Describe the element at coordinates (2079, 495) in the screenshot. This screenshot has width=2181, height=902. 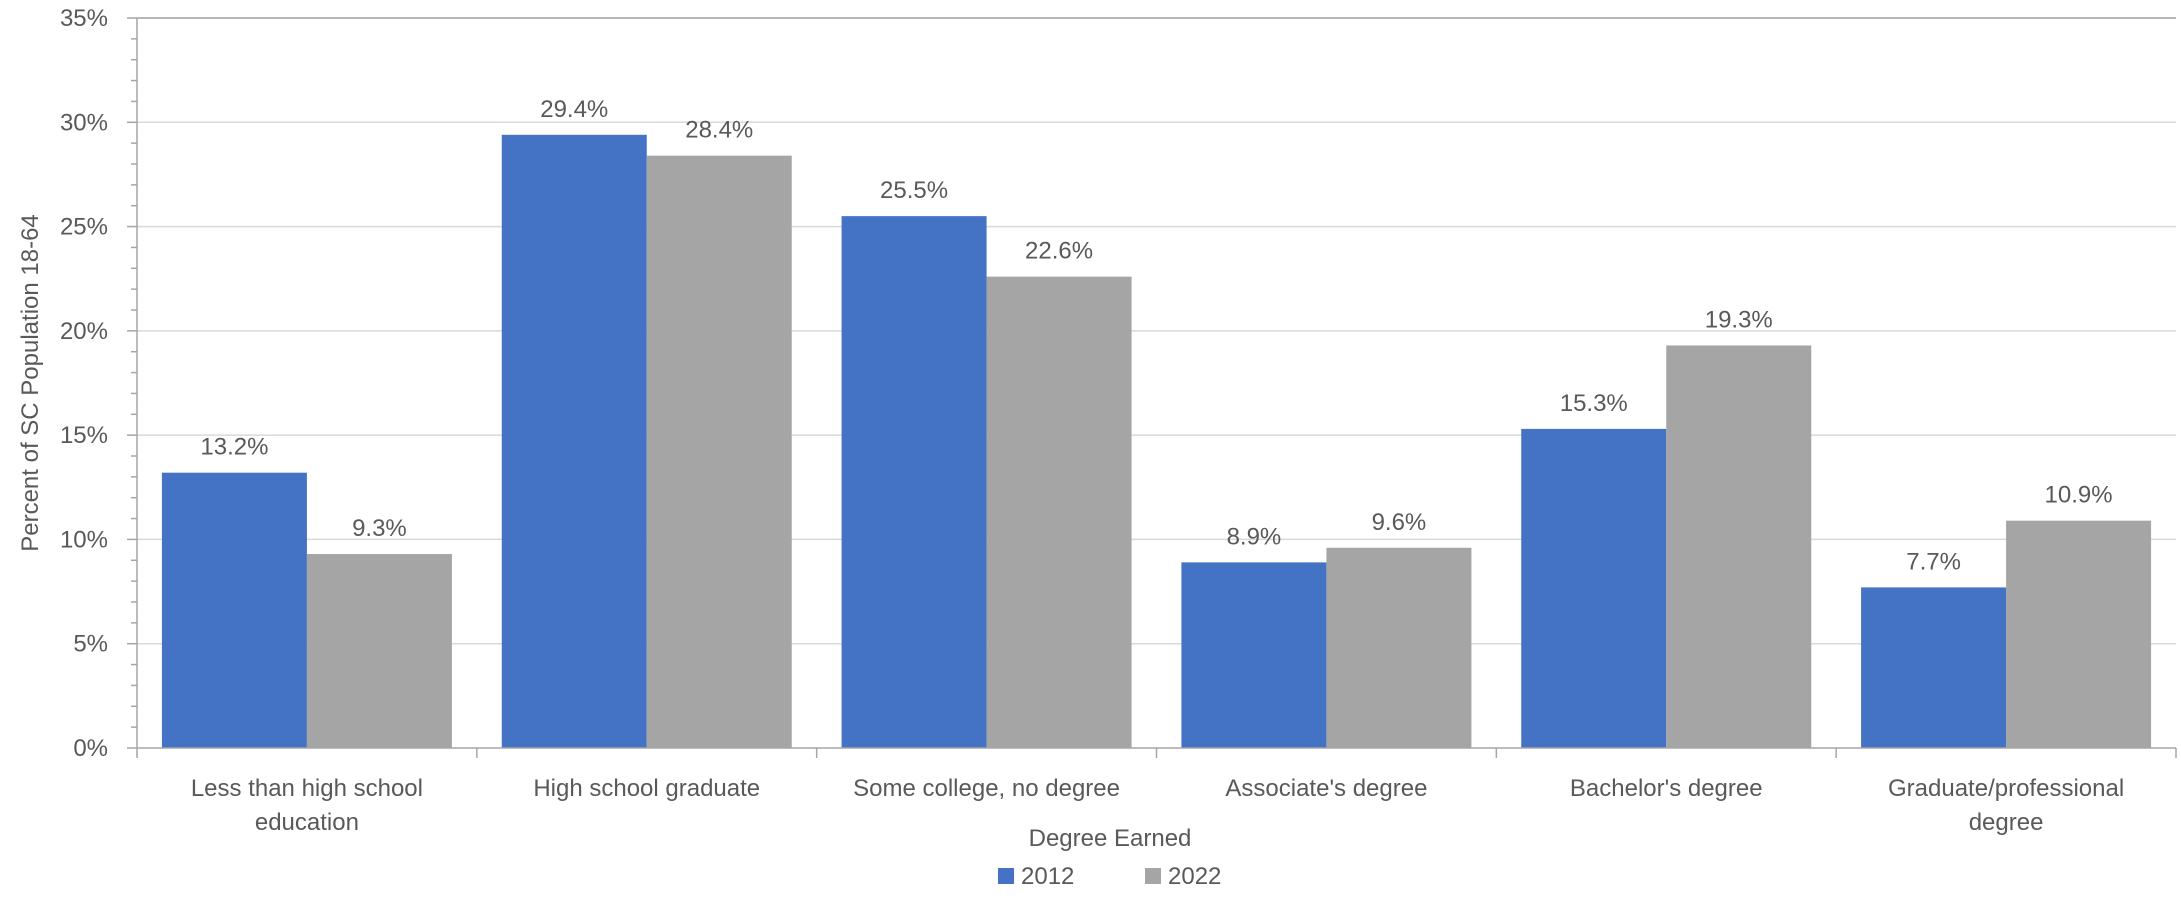
I see `data-label: 10.9%` at that location.